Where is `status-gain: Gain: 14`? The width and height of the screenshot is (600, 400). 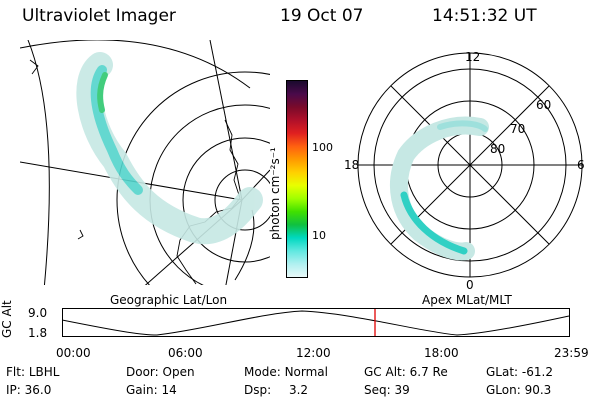 status-gain: Gain: 14 is located at coordinates (151, 390).